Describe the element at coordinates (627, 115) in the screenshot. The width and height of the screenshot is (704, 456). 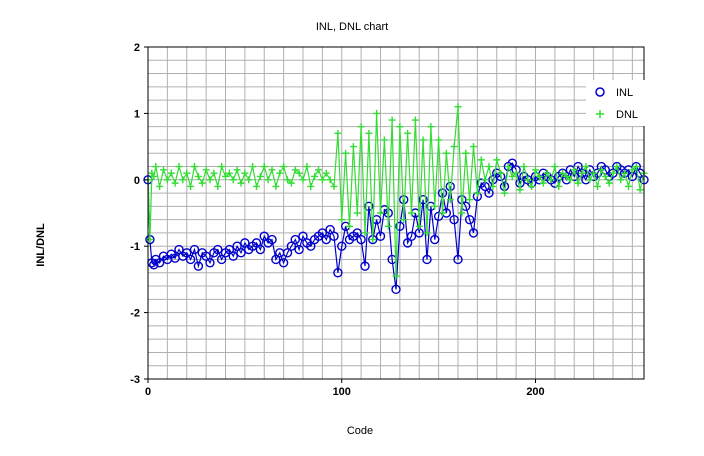
I see `legend-dnl-label: DNL` at that location.